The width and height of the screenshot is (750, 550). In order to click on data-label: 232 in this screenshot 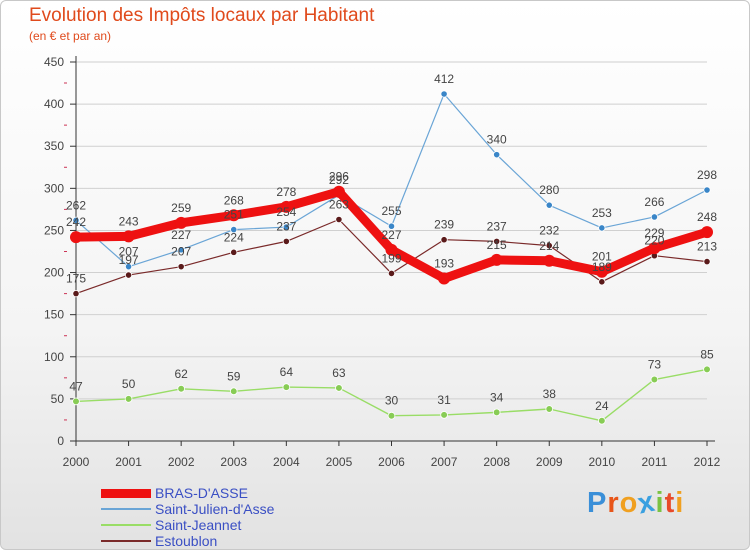, I will do `click(549, 231)`.